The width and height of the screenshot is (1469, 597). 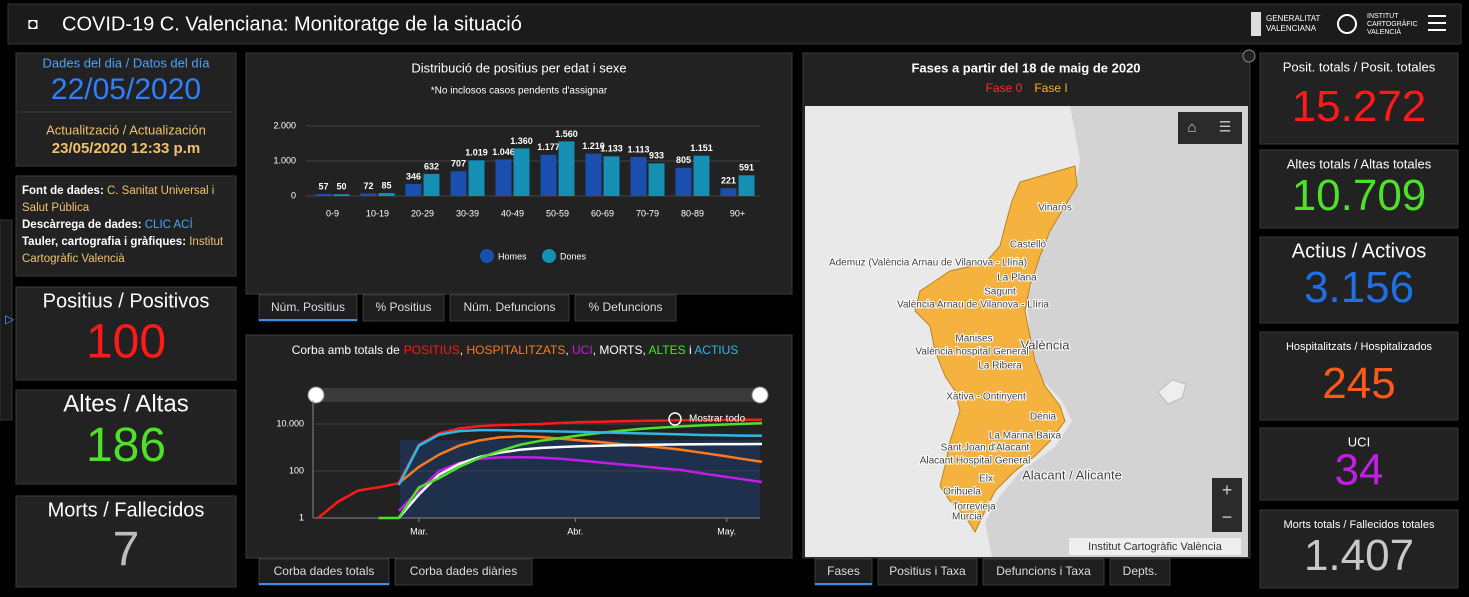 I want to click on map-label: Alacant Hospital General, so click(x=975, y=461).